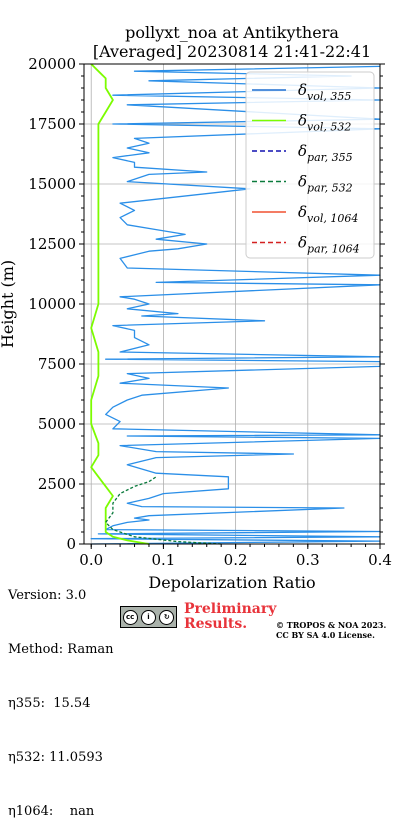  I want to click on y-axis-label: Height (m), so click(8, 304).